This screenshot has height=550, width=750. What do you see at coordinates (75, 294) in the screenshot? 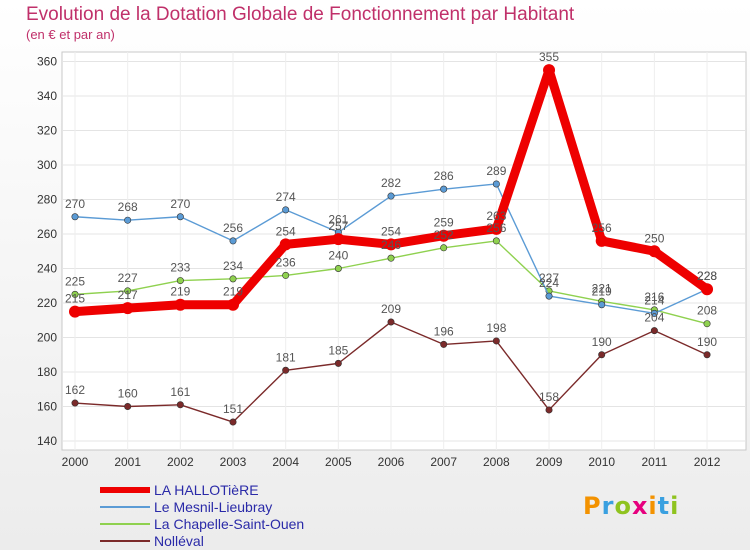
I see `series-2-point-2000` at bounding box center [75, 294].